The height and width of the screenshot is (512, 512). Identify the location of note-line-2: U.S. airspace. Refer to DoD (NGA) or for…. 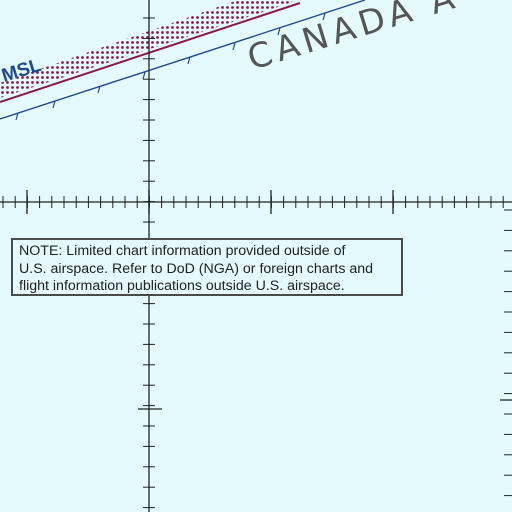
(196, 268).